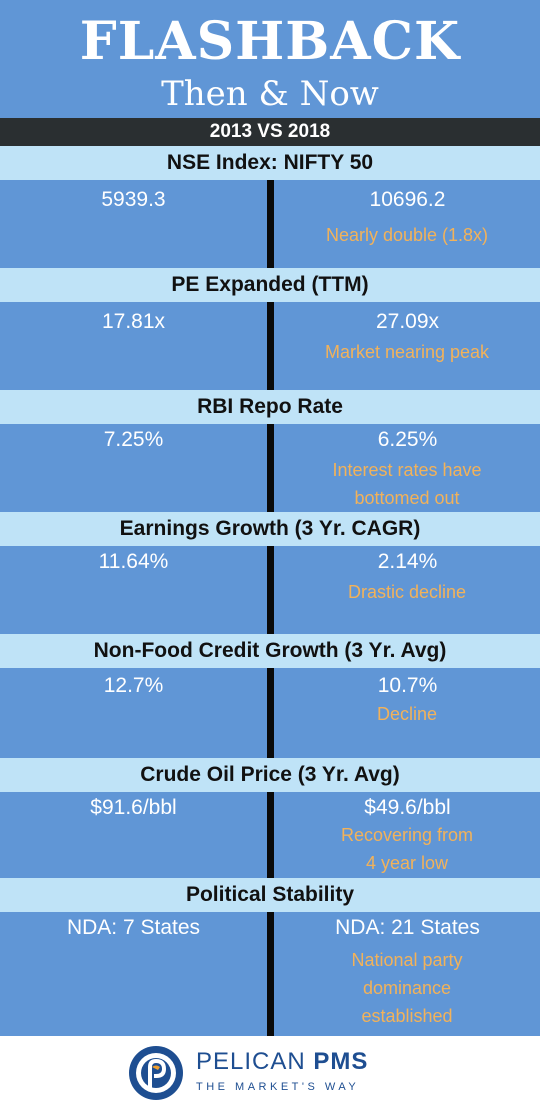 Image resolution: width=540 pixels, height=1108 pixels. I want to click on note-line: Nearly double (1.8x), so click(407, 235).